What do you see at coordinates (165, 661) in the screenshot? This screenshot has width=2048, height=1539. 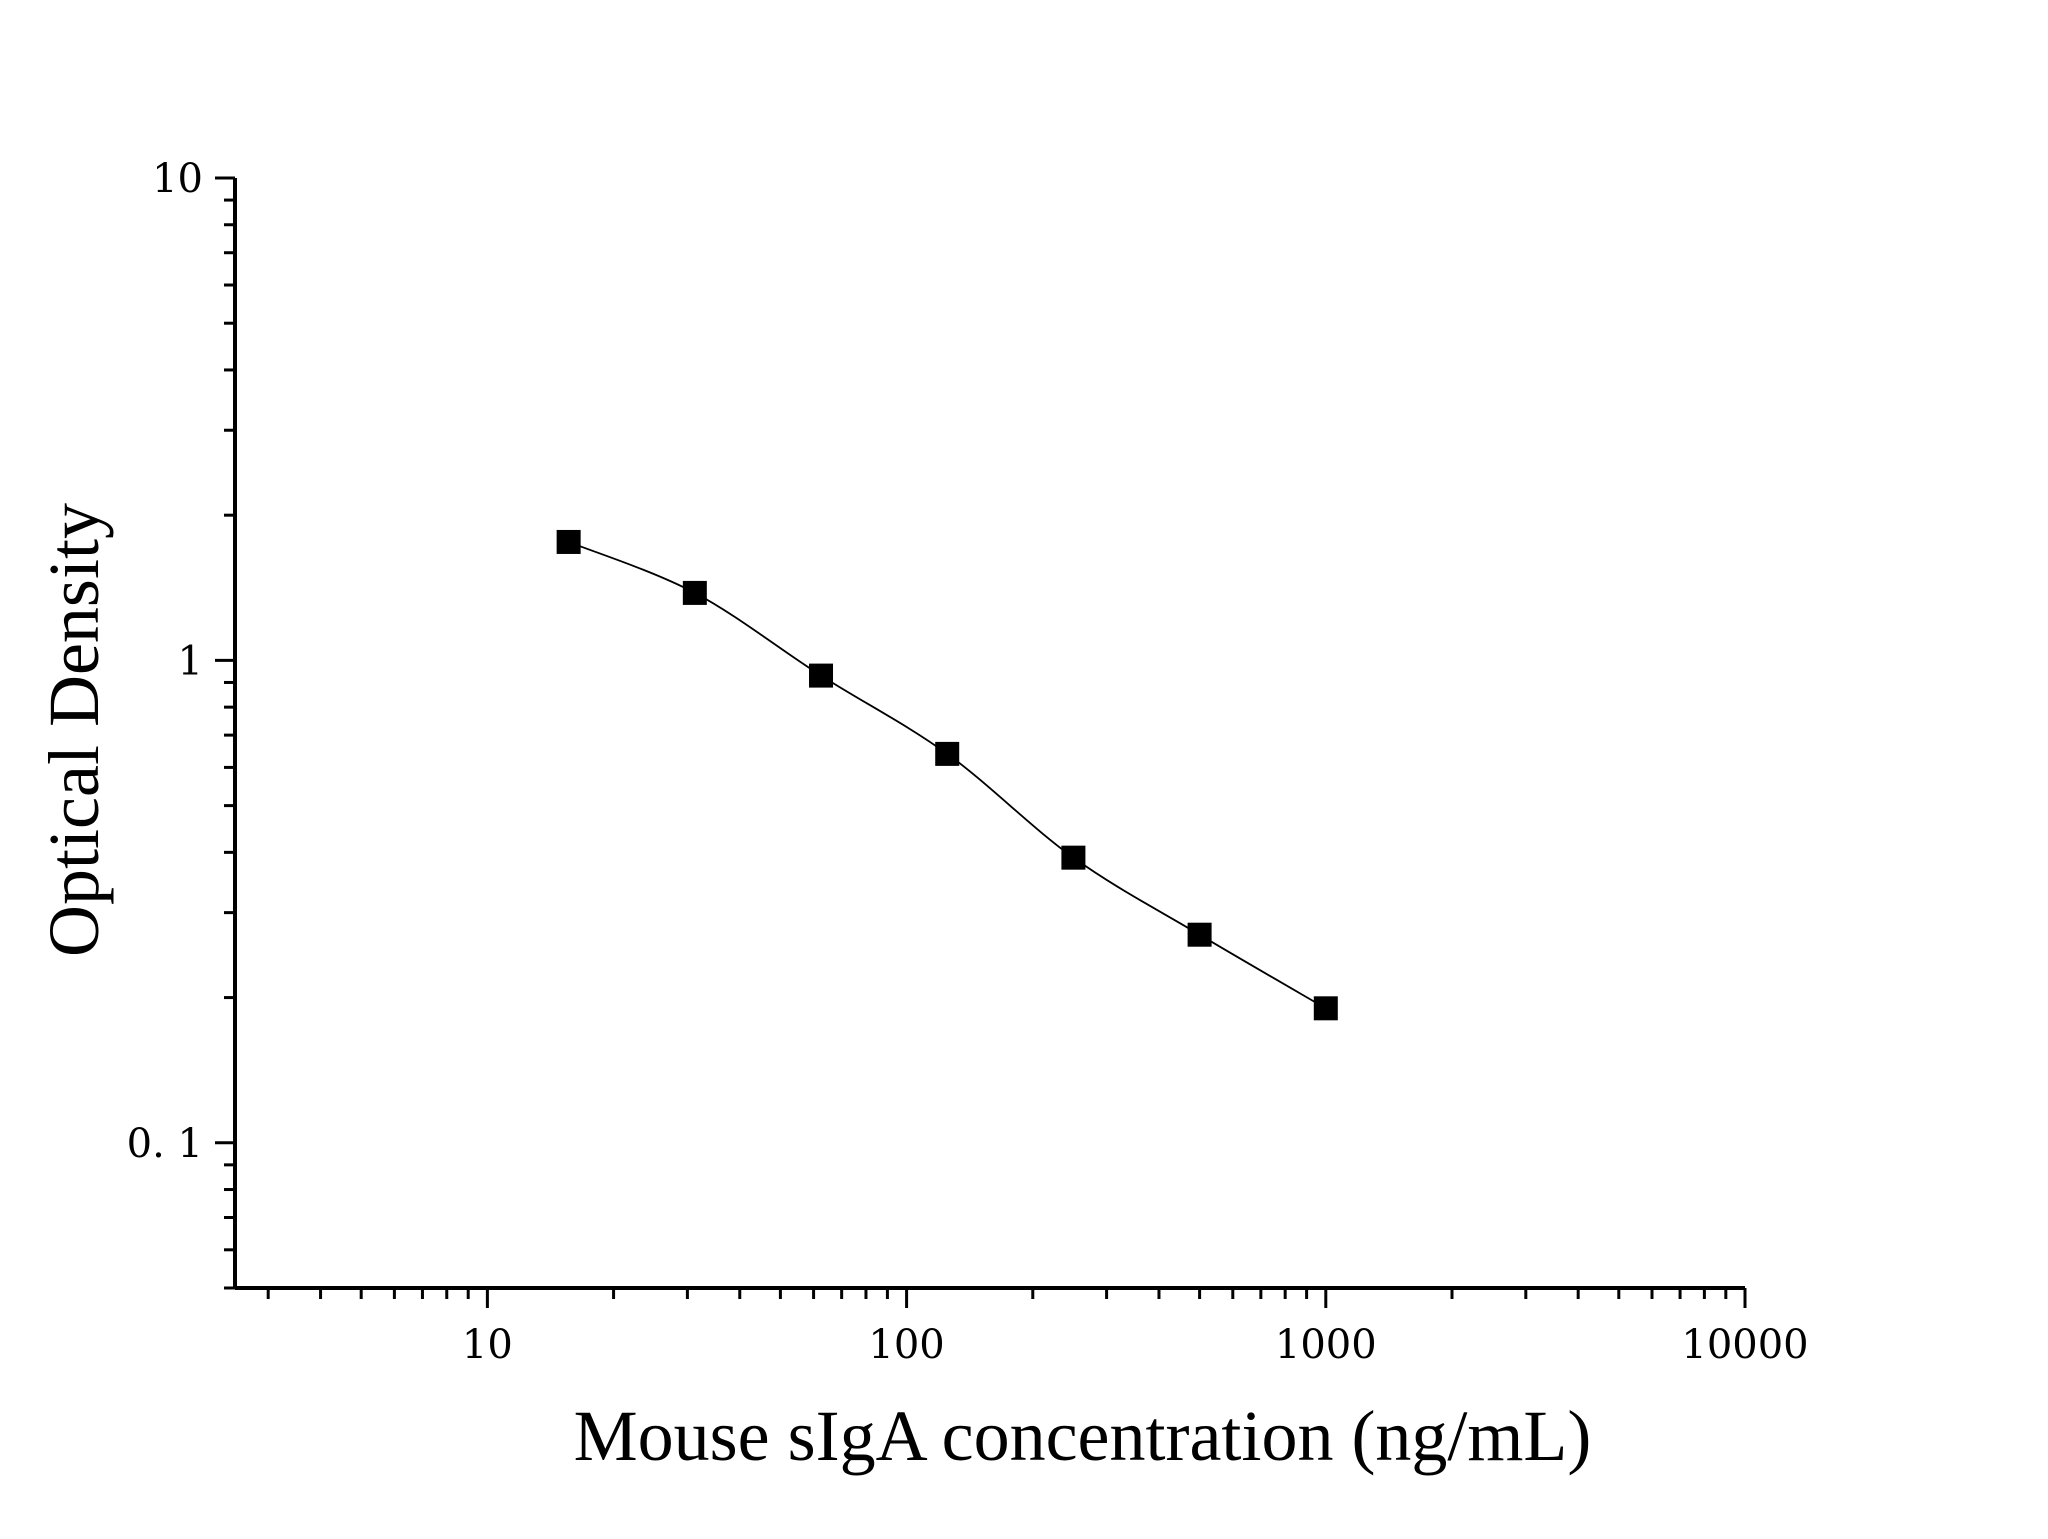 I see `y-tick-labels: 0. 1 1 10` at bounding box center [165, 661].